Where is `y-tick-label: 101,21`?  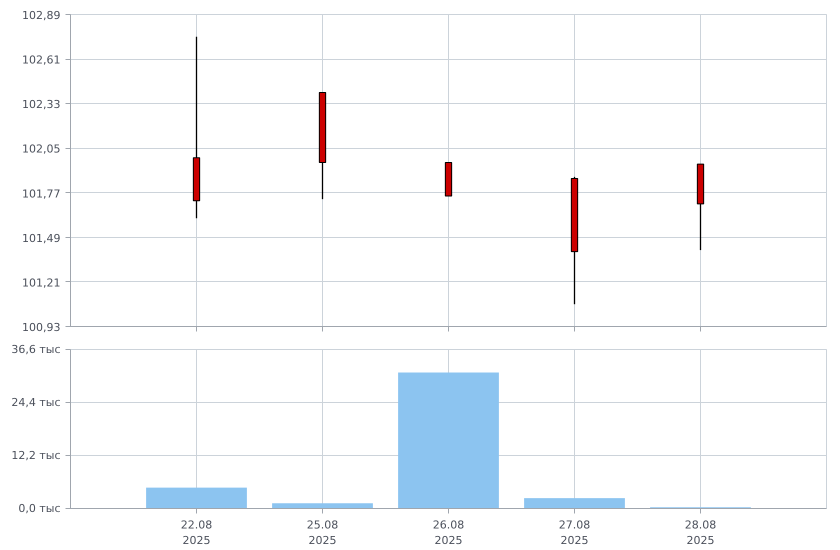
y-tick-label: 101,21 is located at coordinates (41, 283).